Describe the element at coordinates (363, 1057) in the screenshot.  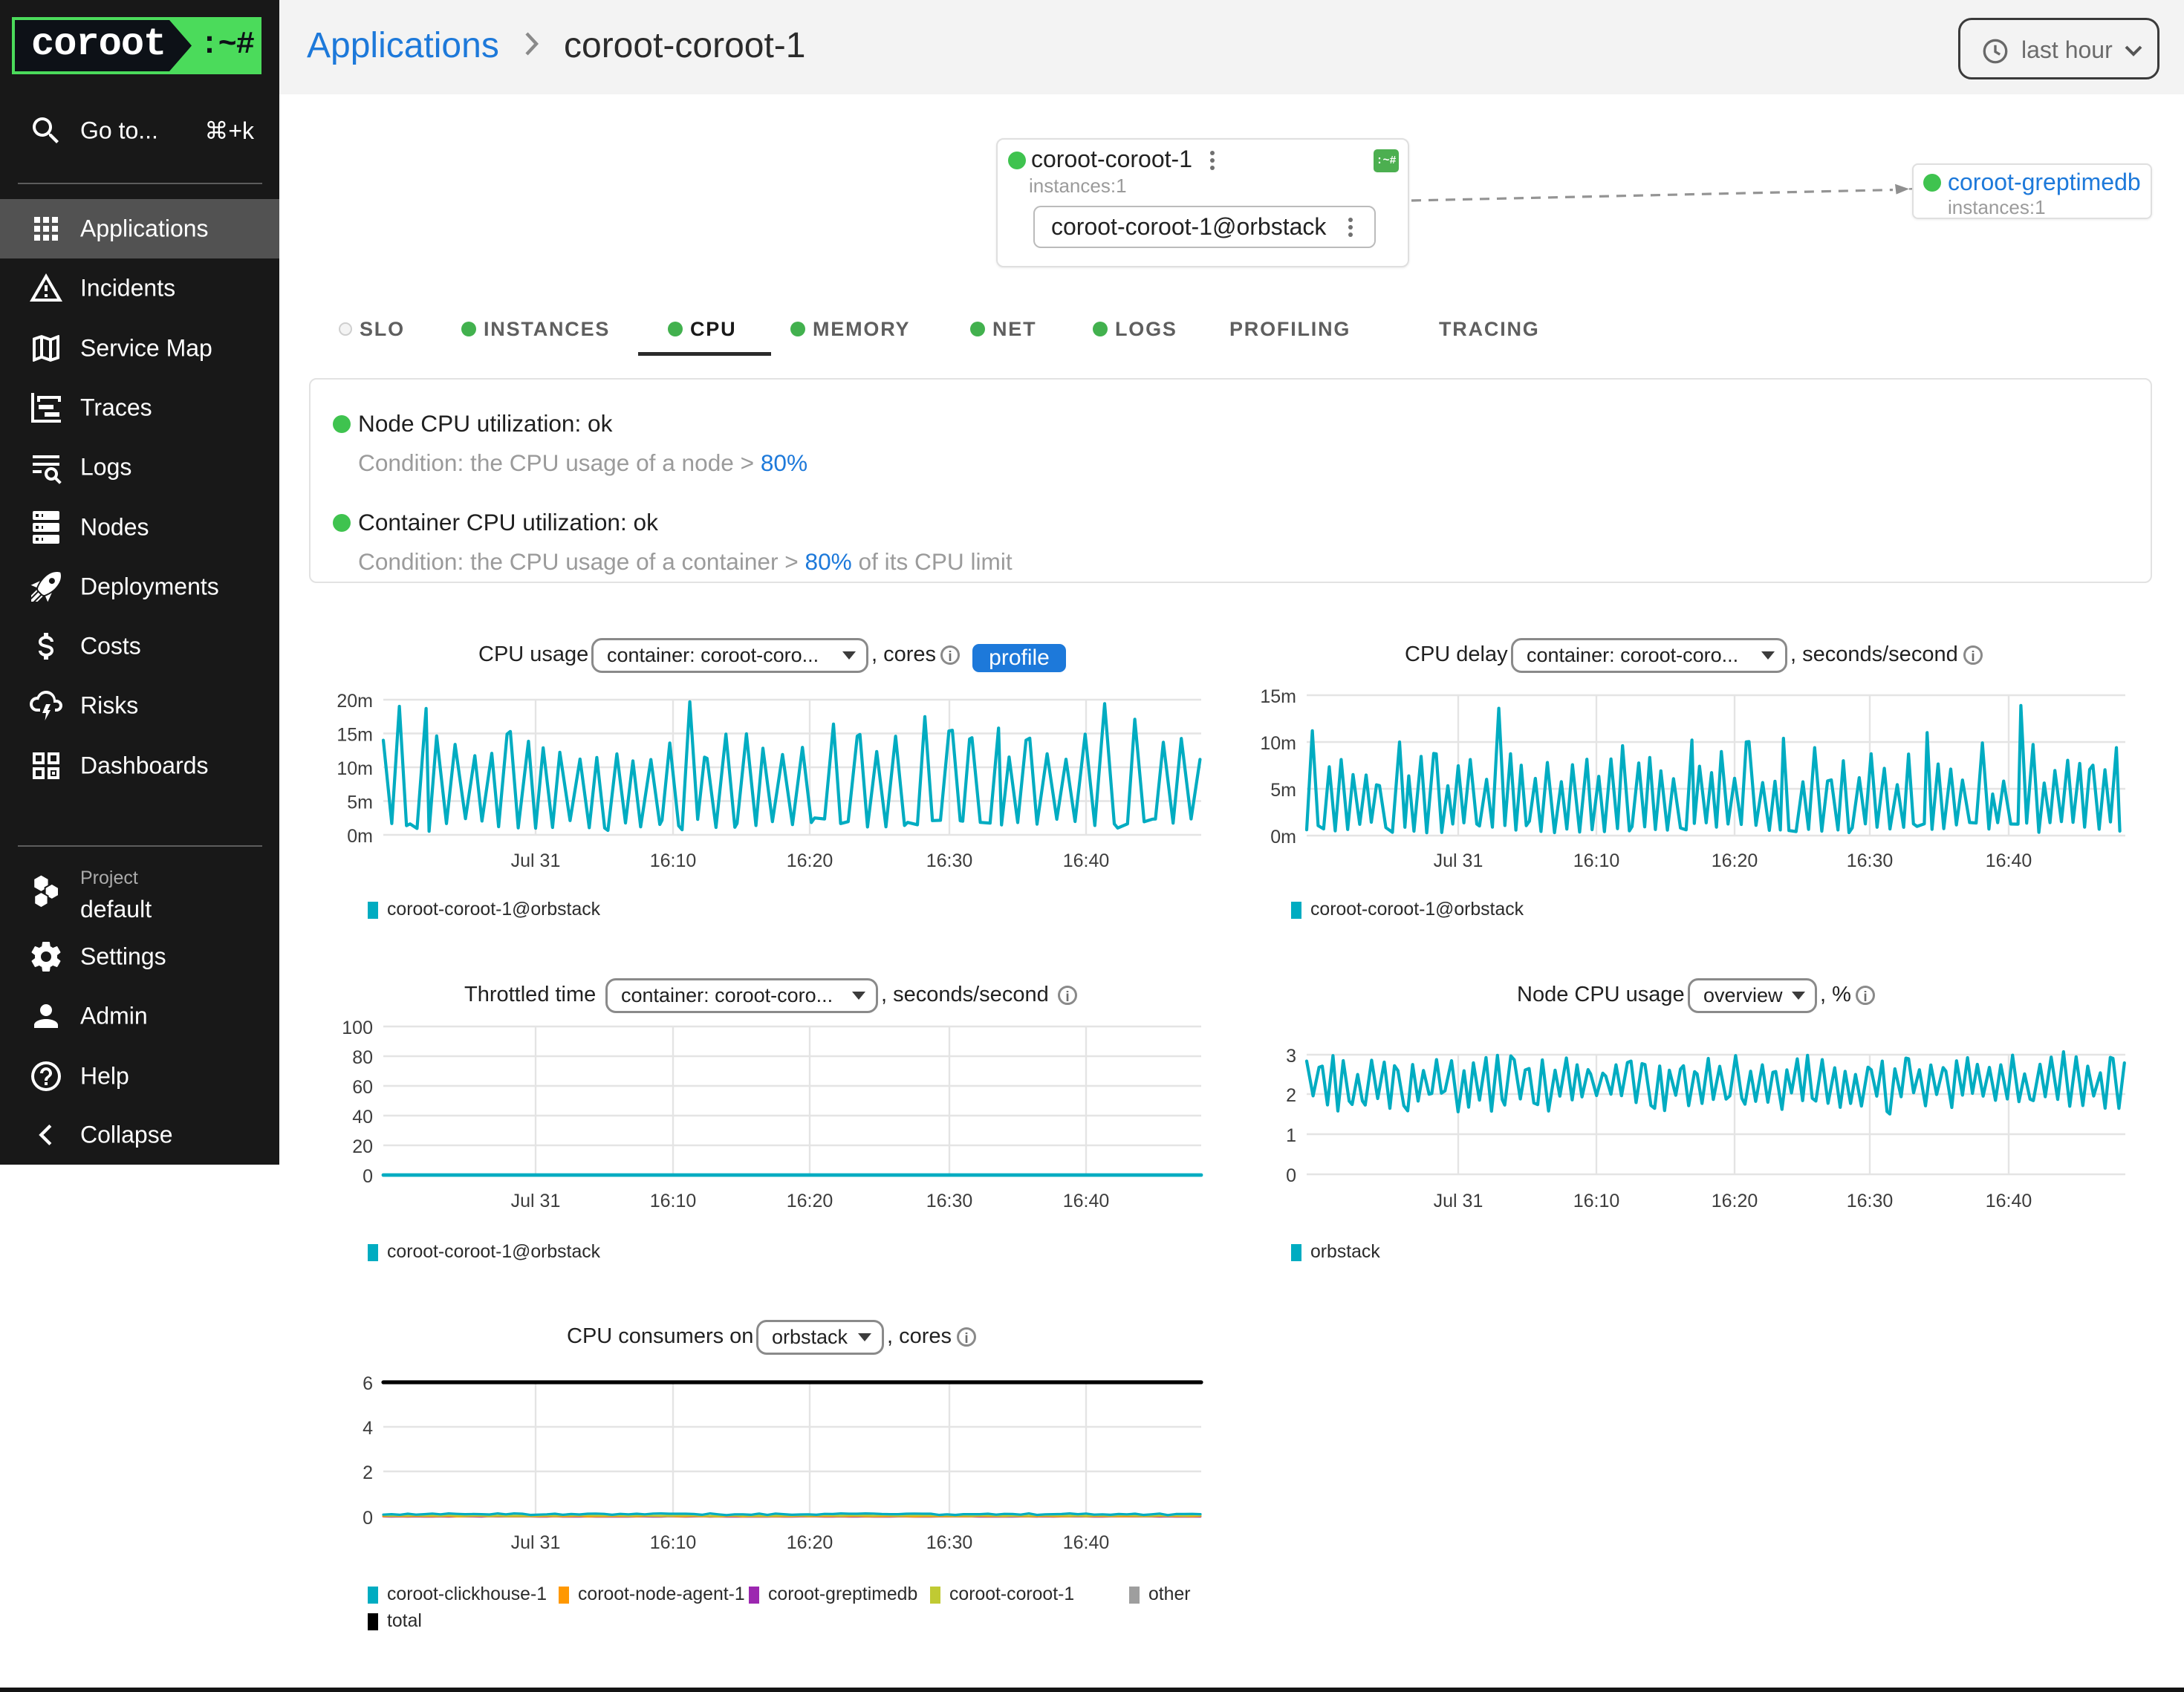
I see `svg-text: 80` at that location.